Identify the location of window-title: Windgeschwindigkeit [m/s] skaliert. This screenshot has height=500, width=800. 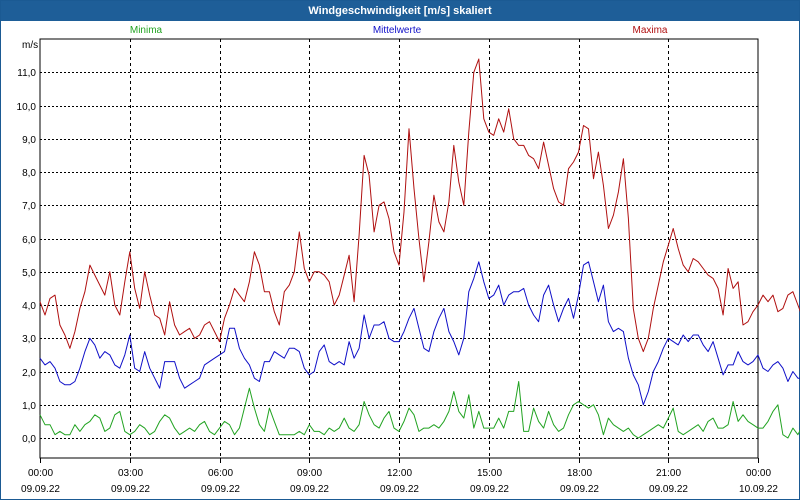
(400, 11).